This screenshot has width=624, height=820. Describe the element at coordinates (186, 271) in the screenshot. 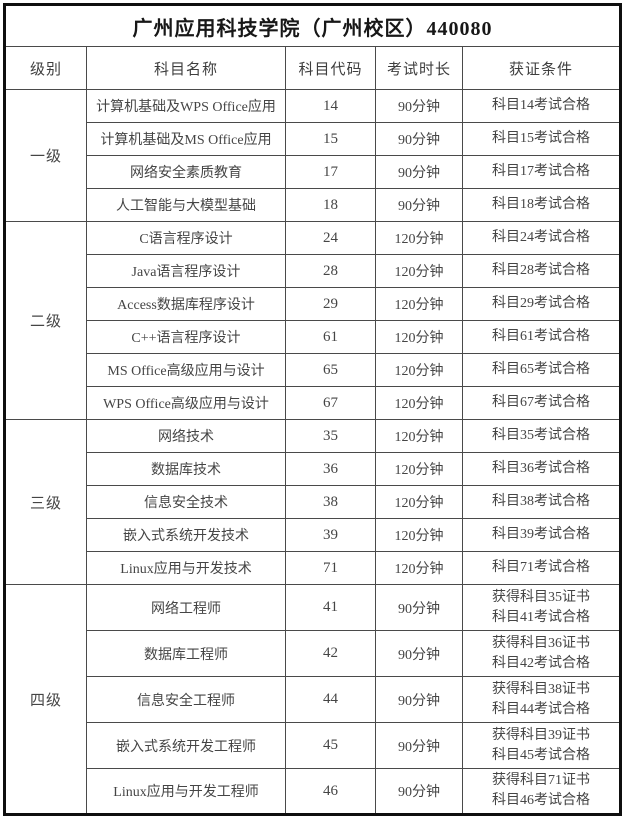

I see `subject-name-cell: Java语言程序设计` at that location.